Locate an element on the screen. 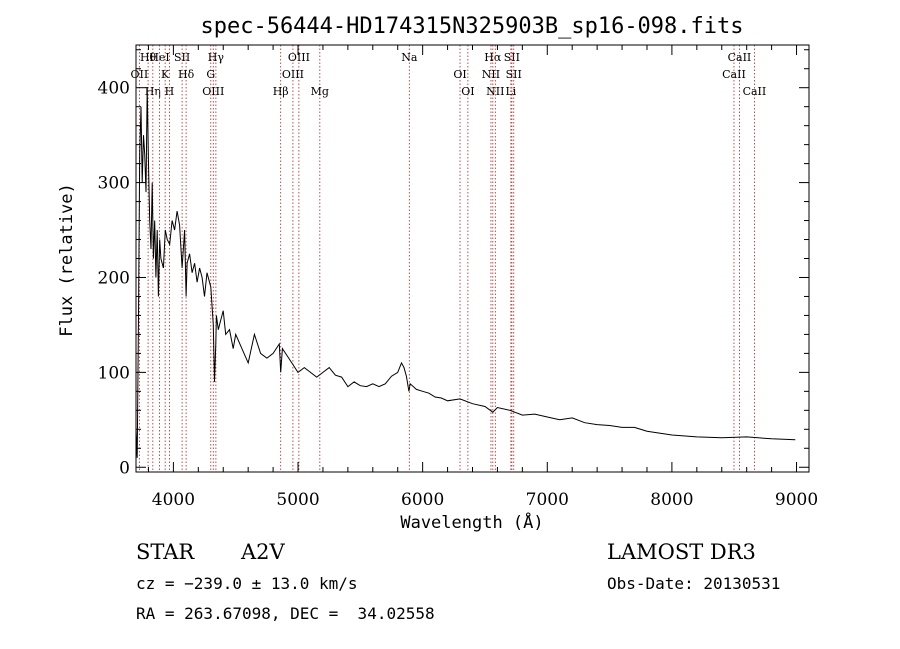  line-marker-label: H is located at coordinates (170, 91).